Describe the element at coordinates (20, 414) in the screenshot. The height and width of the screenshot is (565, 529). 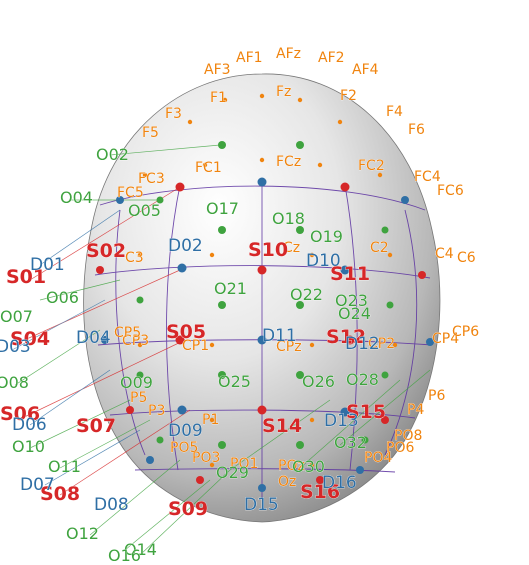
I see `source-label: S06` at that location.